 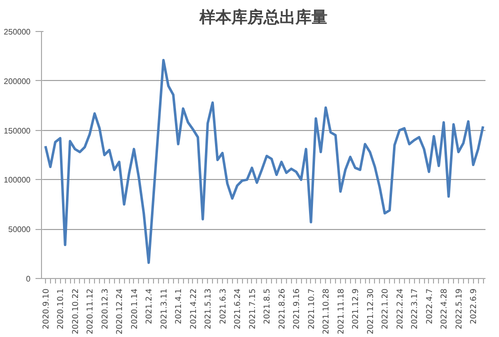 I want to click on x-tick-label: 2021.3.11, so click(x=163, y=309).